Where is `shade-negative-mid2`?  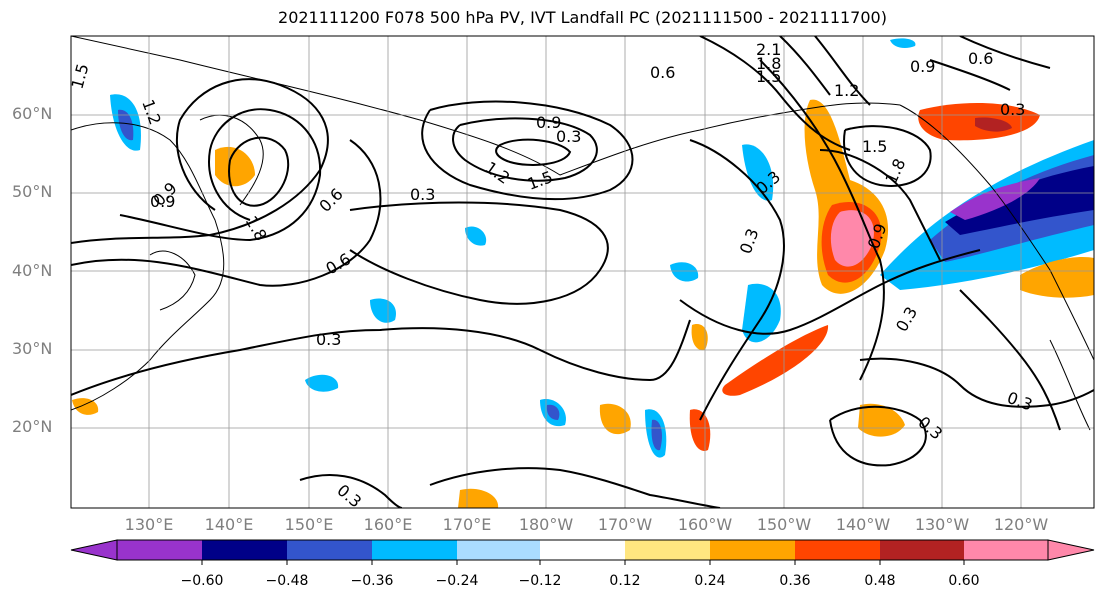
shade-negative-mid2 is located at coordinates (684, 272).